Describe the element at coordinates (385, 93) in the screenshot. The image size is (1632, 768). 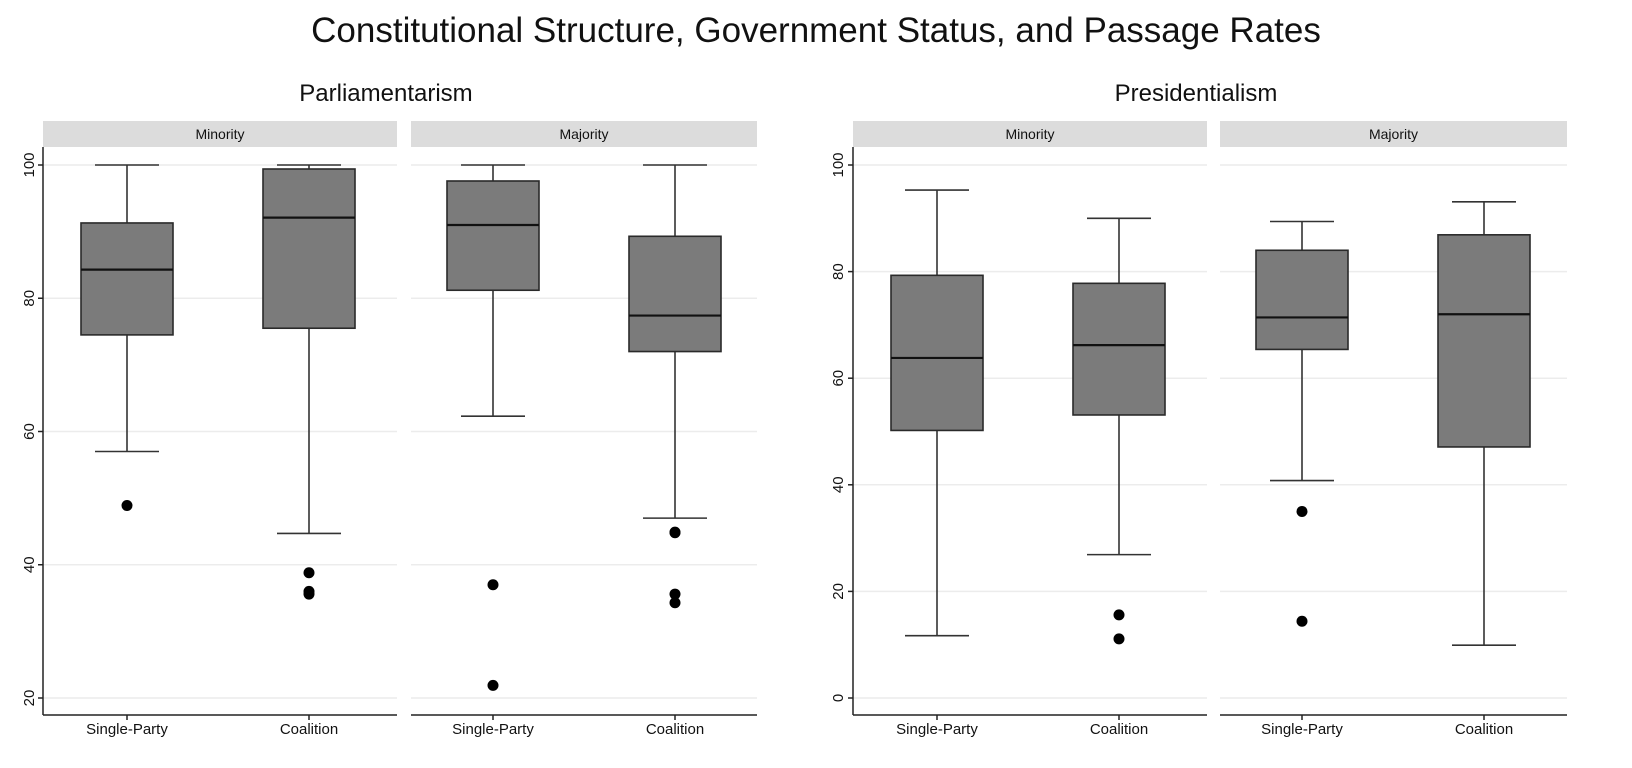
I see `subplot-title: Parliamentarism` at that location.